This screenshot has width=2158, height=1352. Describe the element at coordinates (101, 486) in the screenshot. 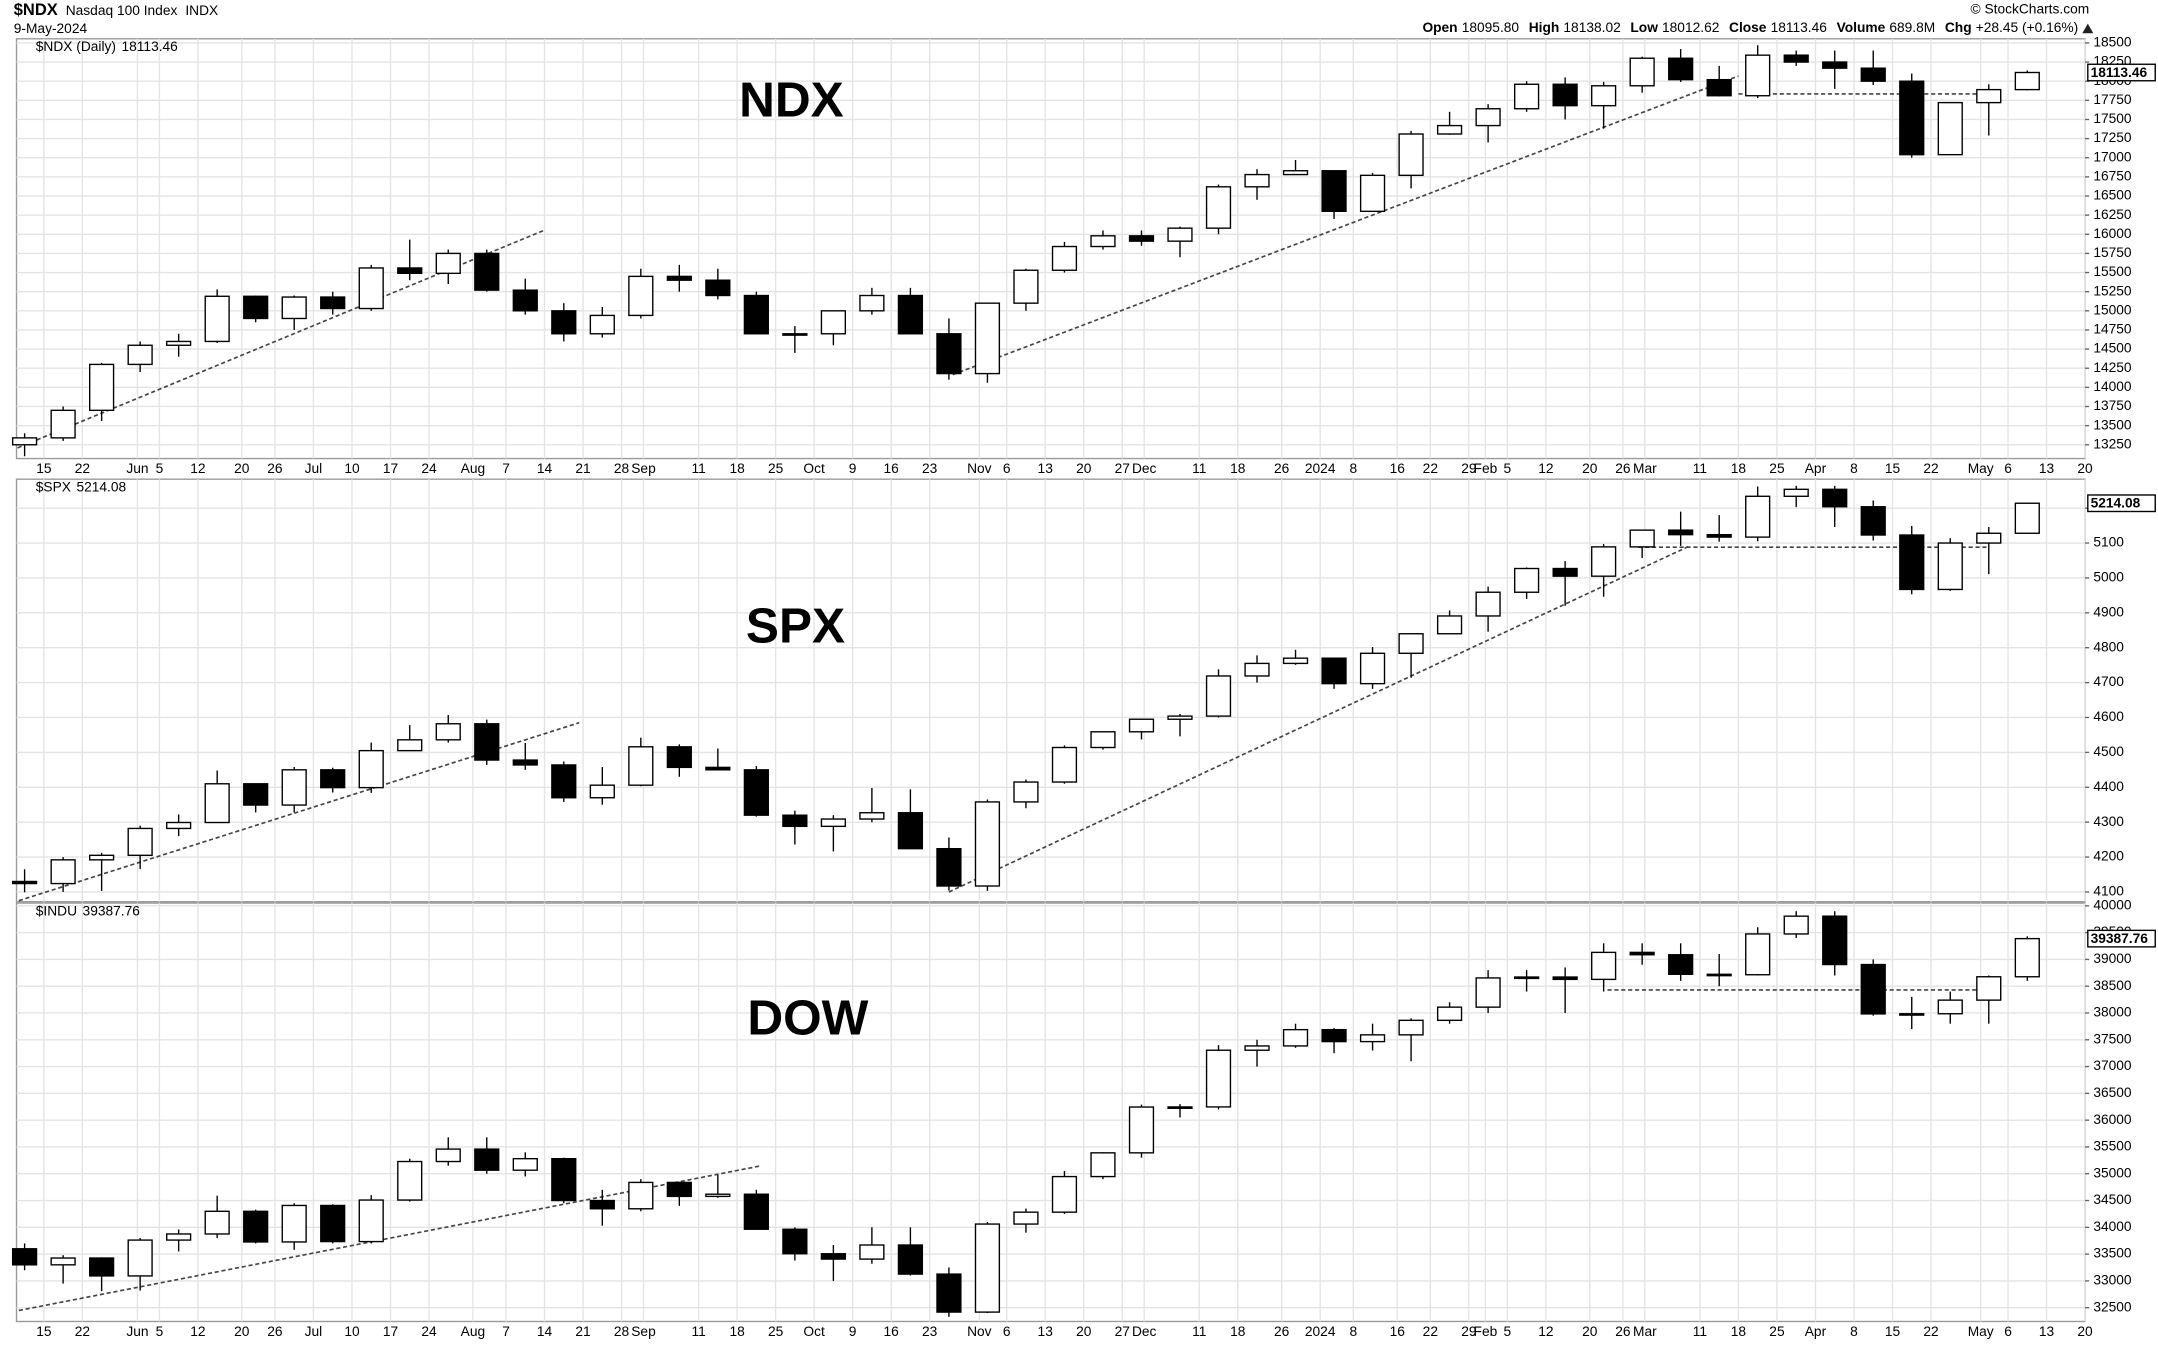

I see `legend-value: 5214.08` at that location.